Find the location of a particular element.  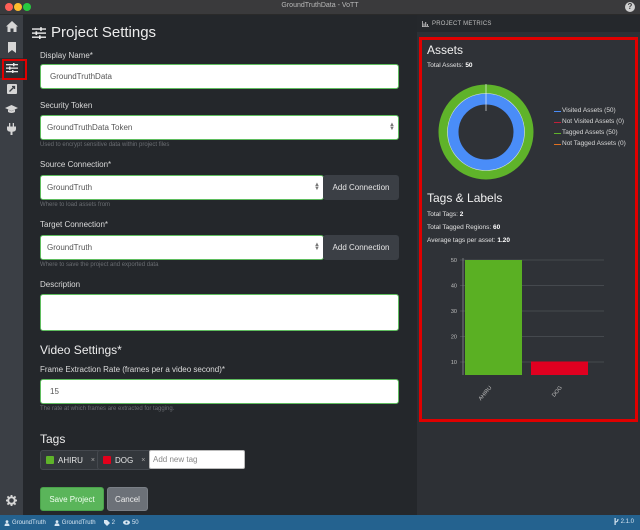

status-visited-count: 50 is located at coordinates (130, 523).